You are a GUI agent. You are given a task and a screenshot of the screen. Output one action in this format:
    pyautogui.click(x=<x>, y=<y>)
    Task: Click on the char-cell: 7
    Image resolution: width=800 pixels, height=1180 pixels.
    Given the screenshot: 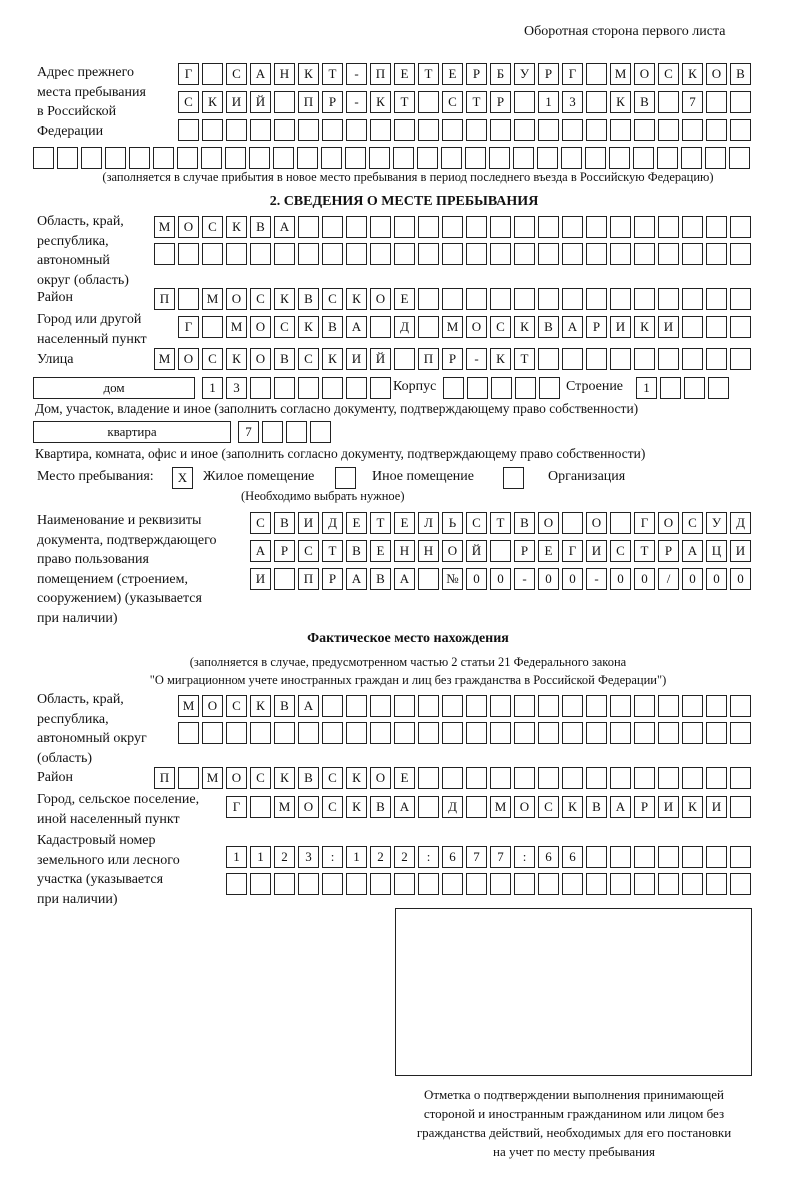 What is the action you would take?
    pyautogui.click(x=692, y=102)
    